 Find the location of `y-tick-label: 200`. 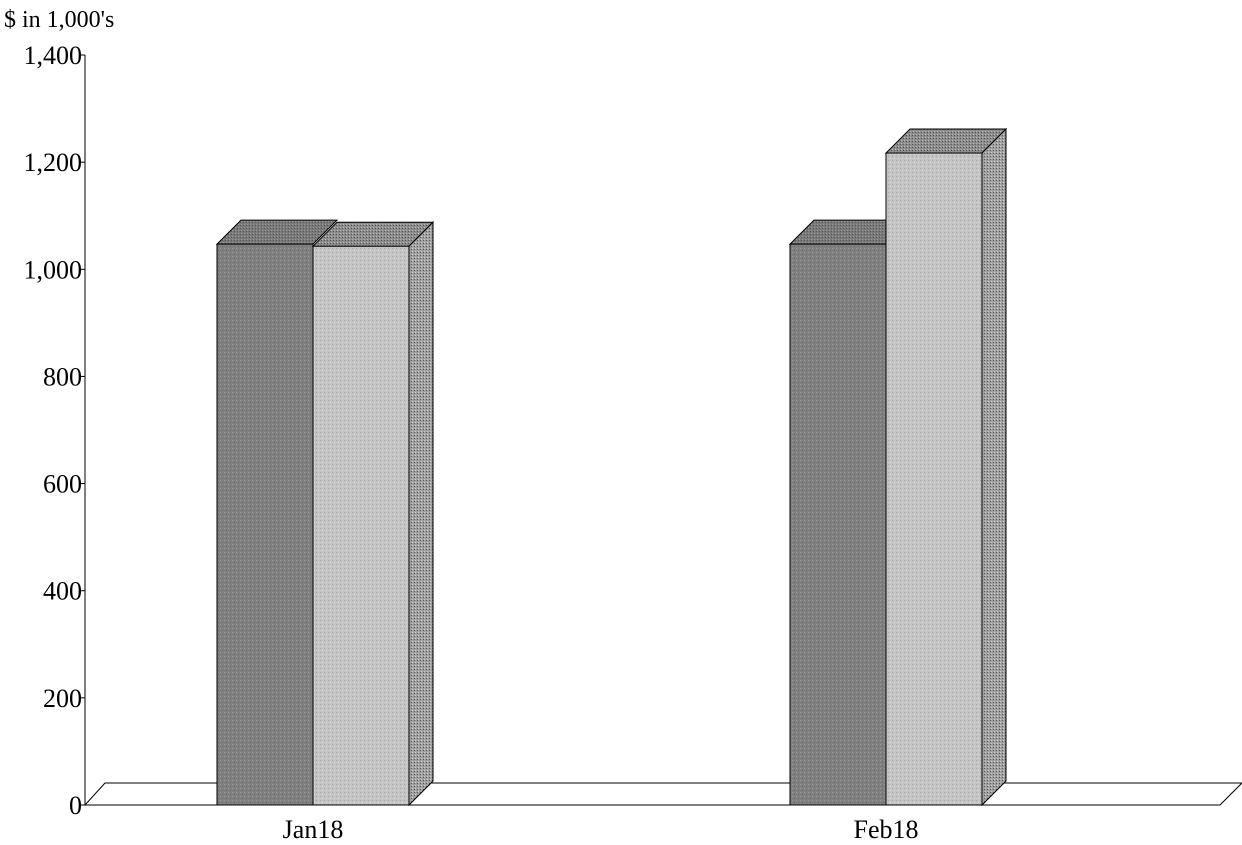

y-tick-label: 200 is located at coordinates (62, 698).